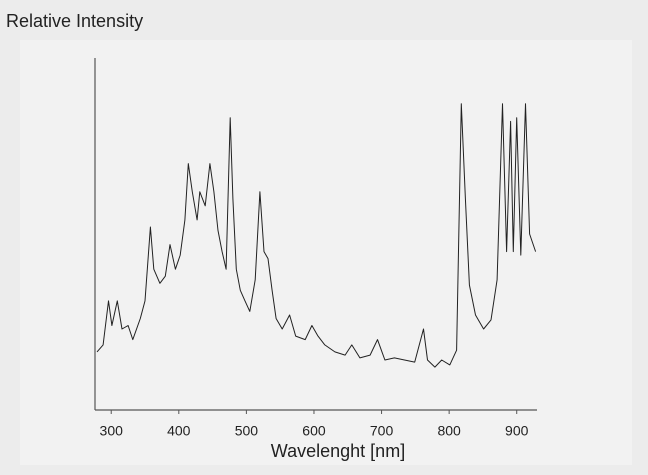 The image size is (648, 475). I want to click on y-axis-label: Relative Intensity, so click(74, 21).